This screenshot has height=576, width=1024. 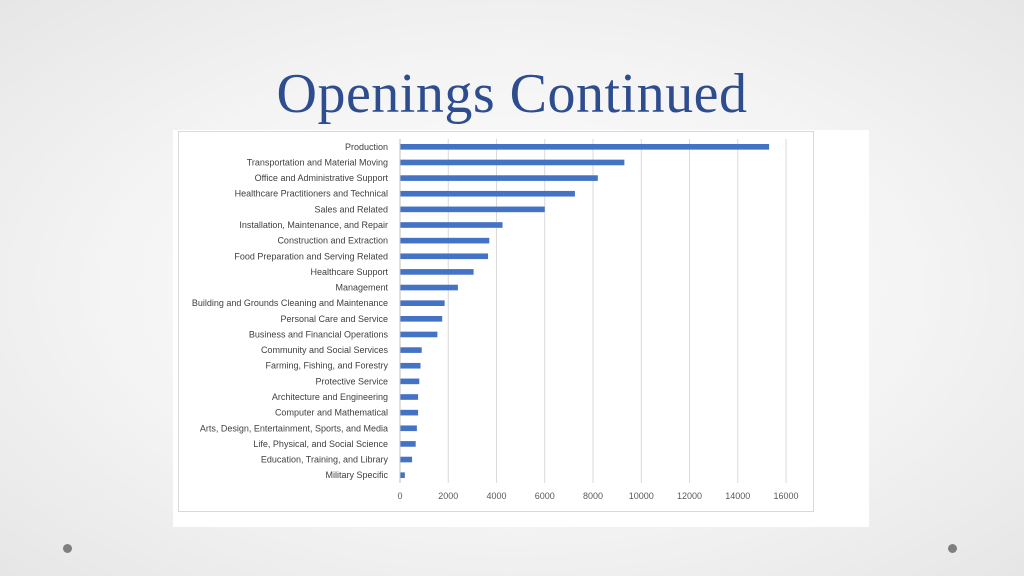 I want to click on x-tick-label: 4000, so click(x=496, y=496).